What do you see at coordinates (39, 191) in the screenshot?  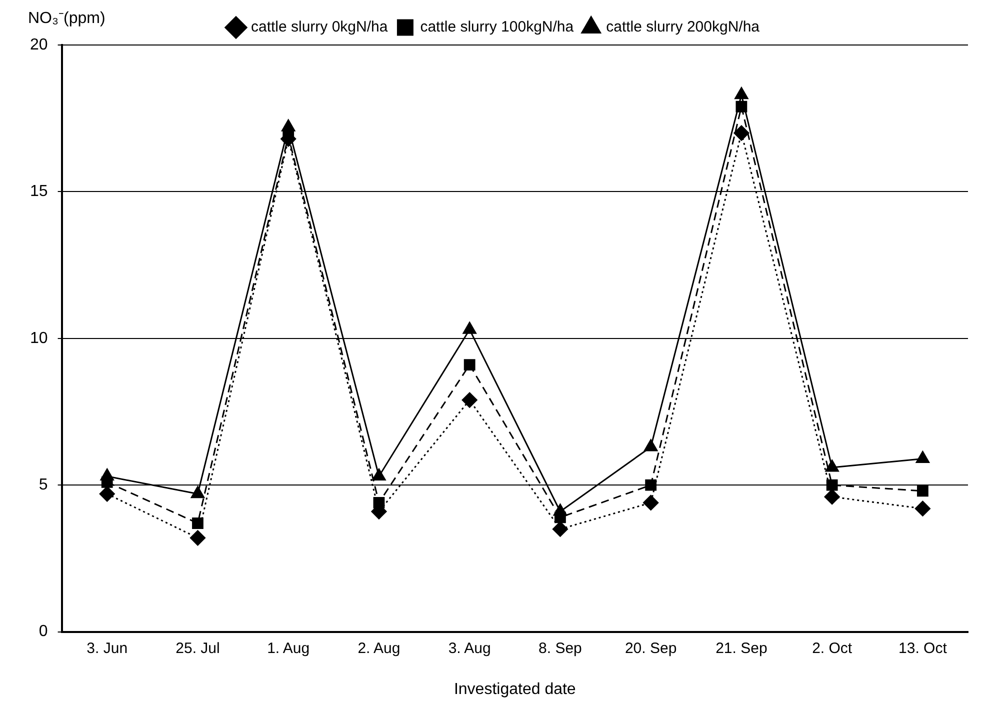 I see `y-tick-label: 15` at bounding box center [39, 191].